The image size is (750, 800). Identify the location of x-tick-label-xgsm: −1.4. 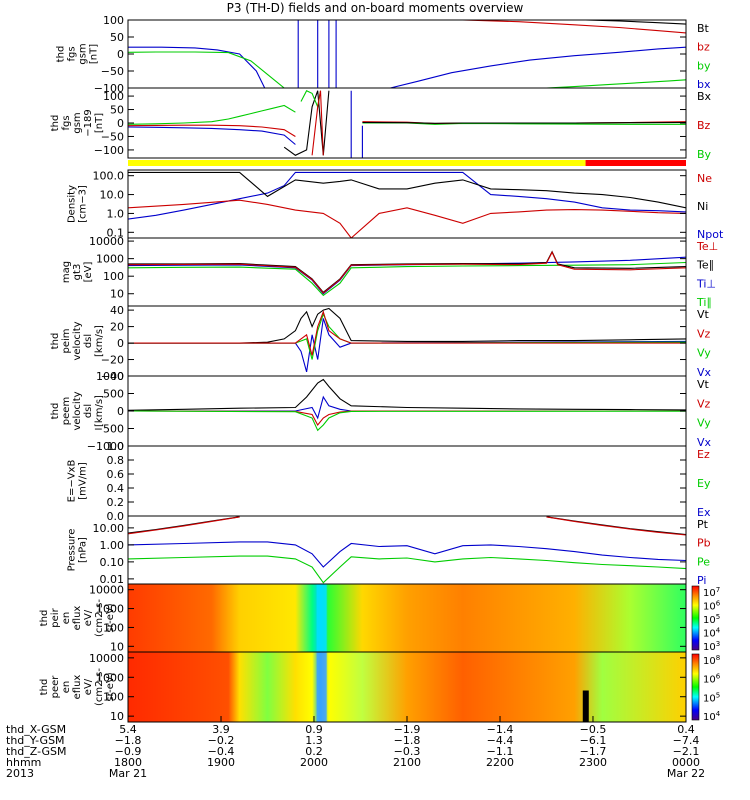
(500, 729).